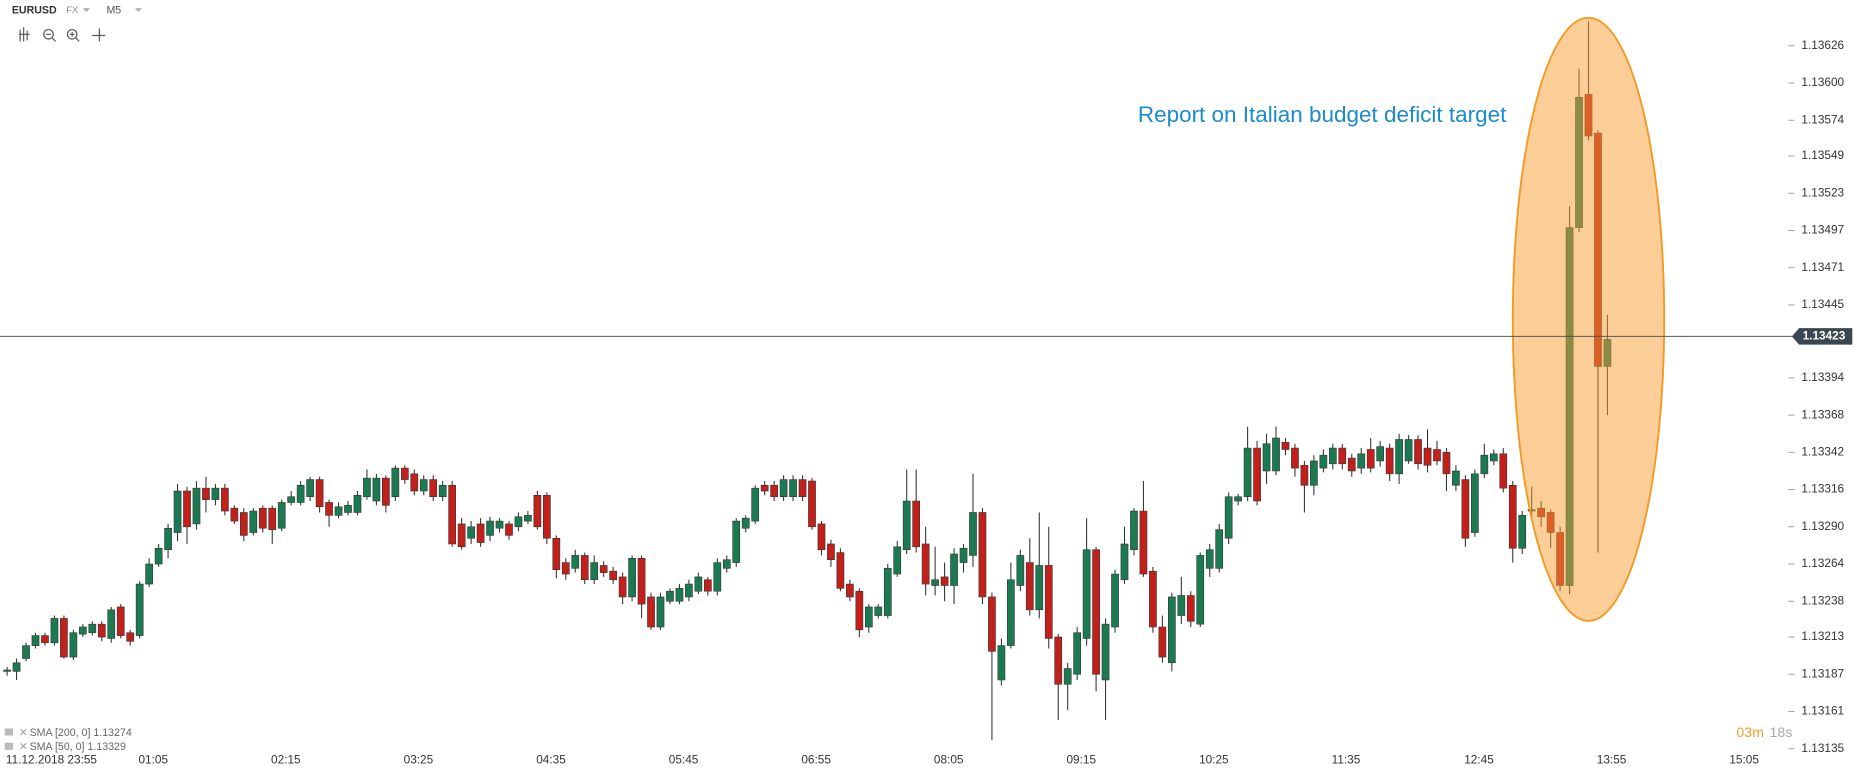 This screenshot has width=1857, height=777. What do you see at coordinates (52, 760) in the screenshot?
I see `x-tick-label: 11.12.2018 23:55` at bounding box center [52, 760].